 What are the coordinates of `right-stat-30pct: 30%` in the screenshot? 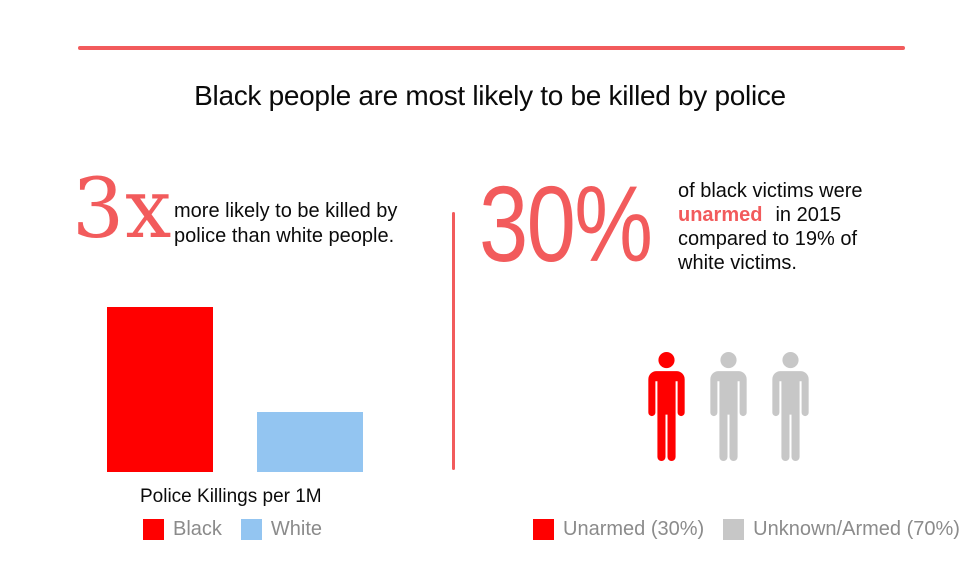 It's located at (566, 223).